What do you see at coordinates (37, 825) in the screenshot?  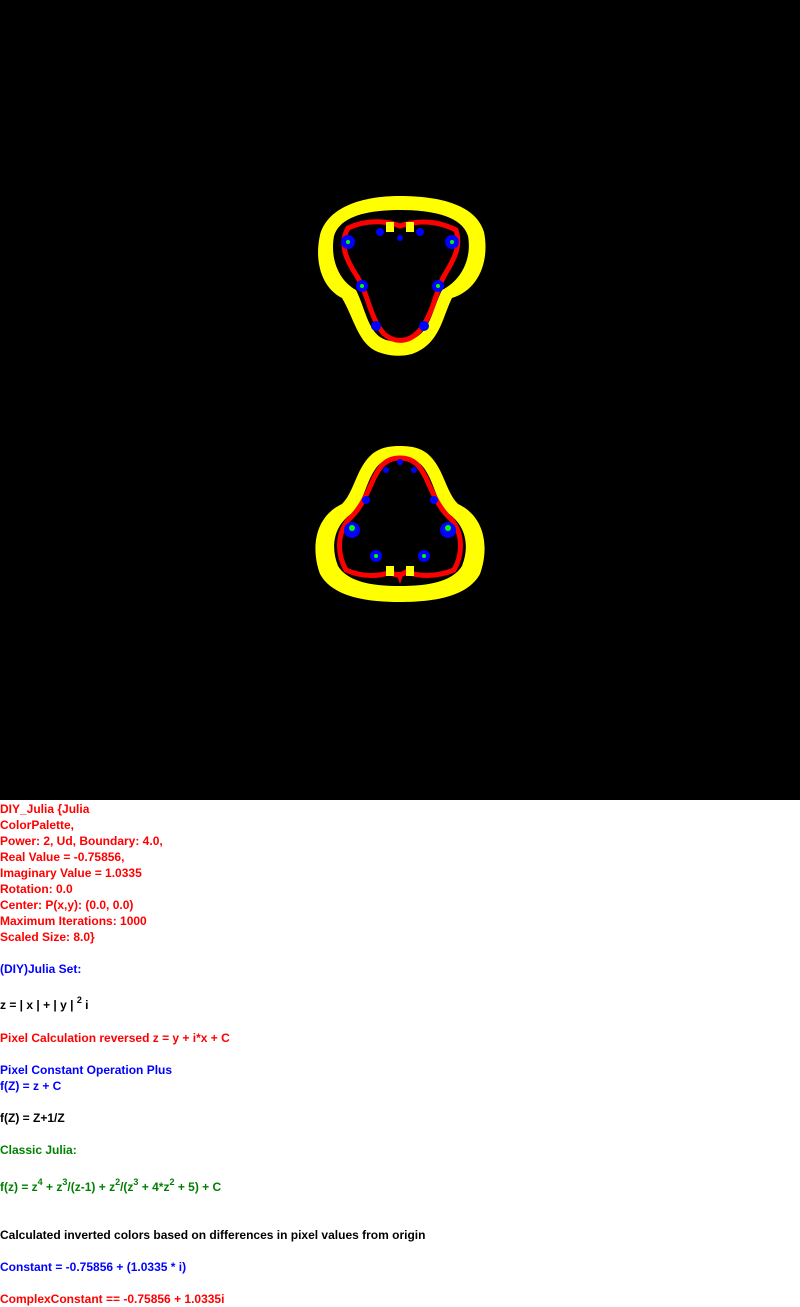 I see `param-line: ColorPalette,` at bounding box center [37, 825].